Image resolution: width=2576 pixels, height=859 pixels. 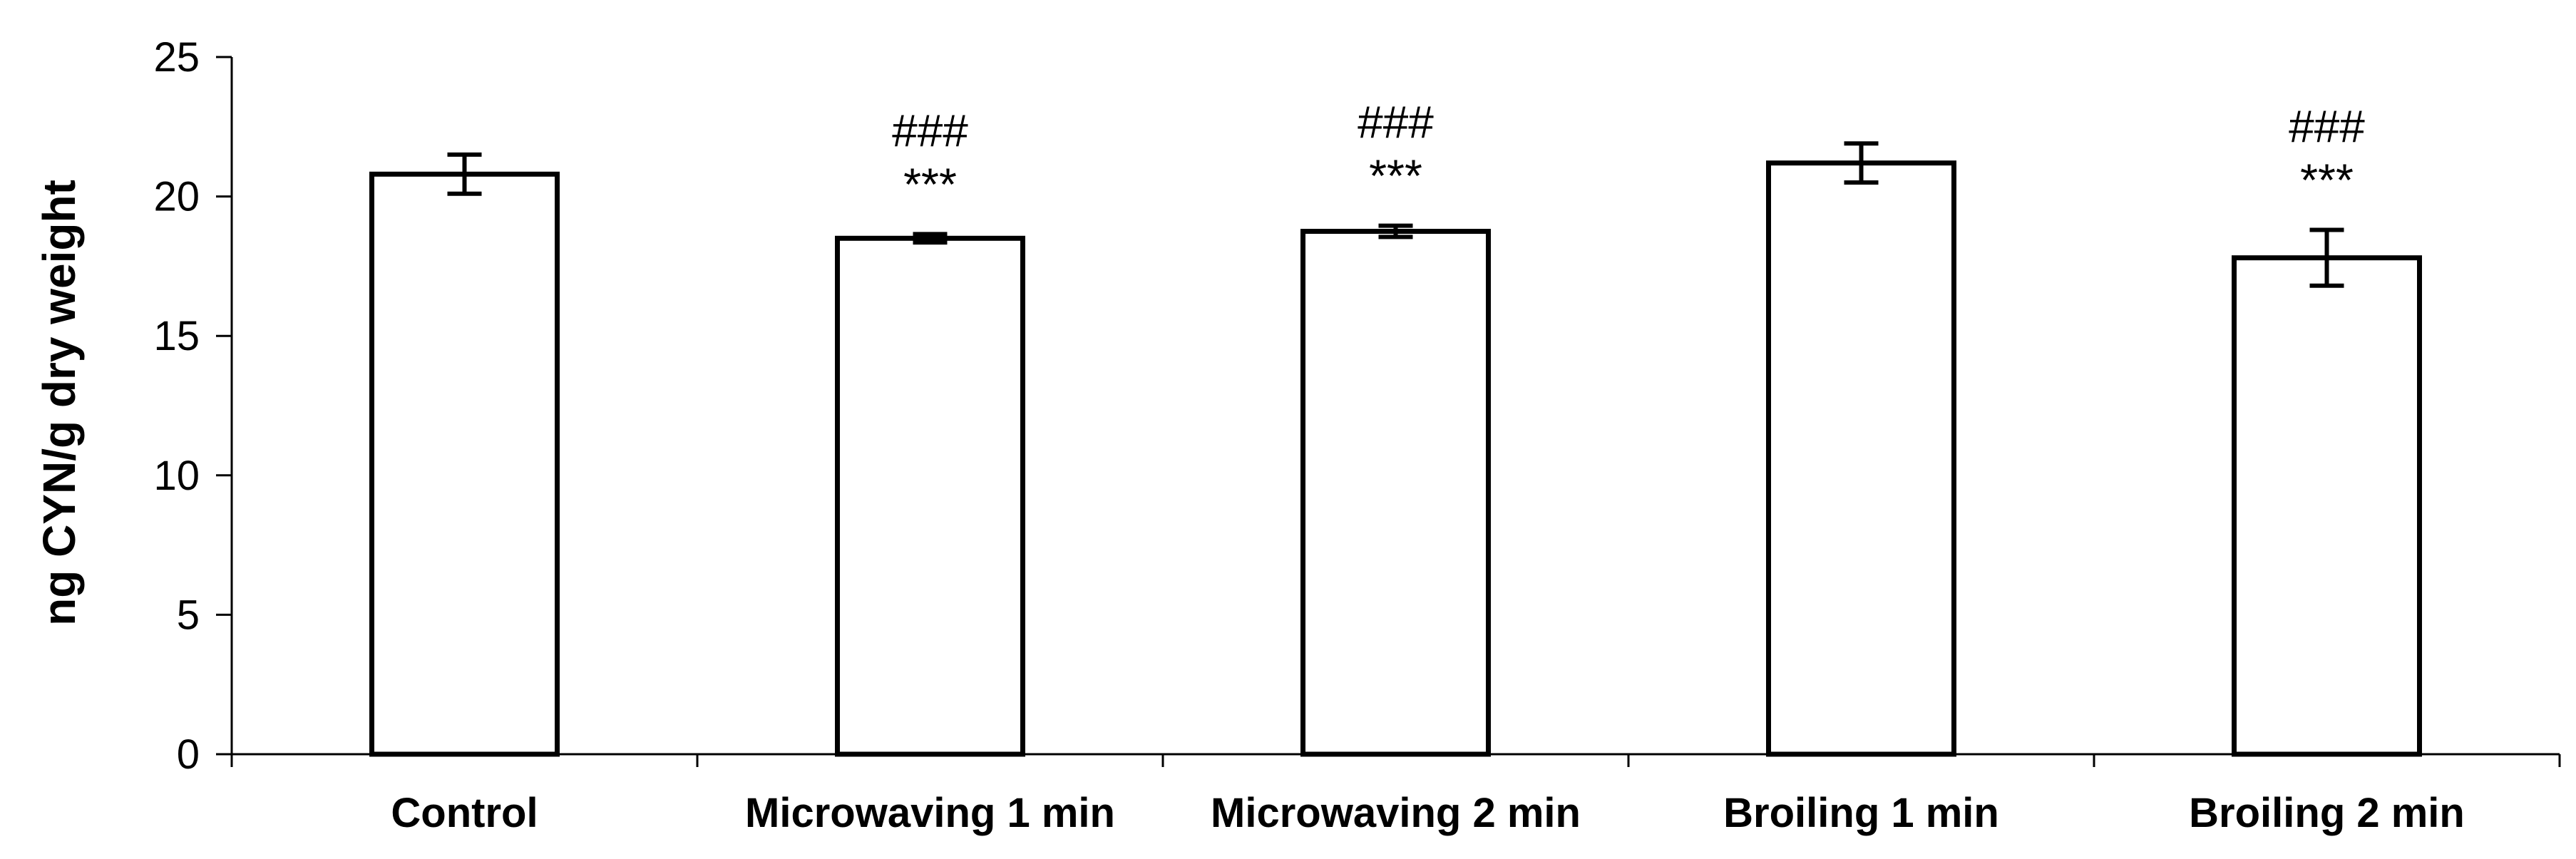 I want to click on y-axis-title: ng CYN/g dry weight, so click(x=59, y=403).